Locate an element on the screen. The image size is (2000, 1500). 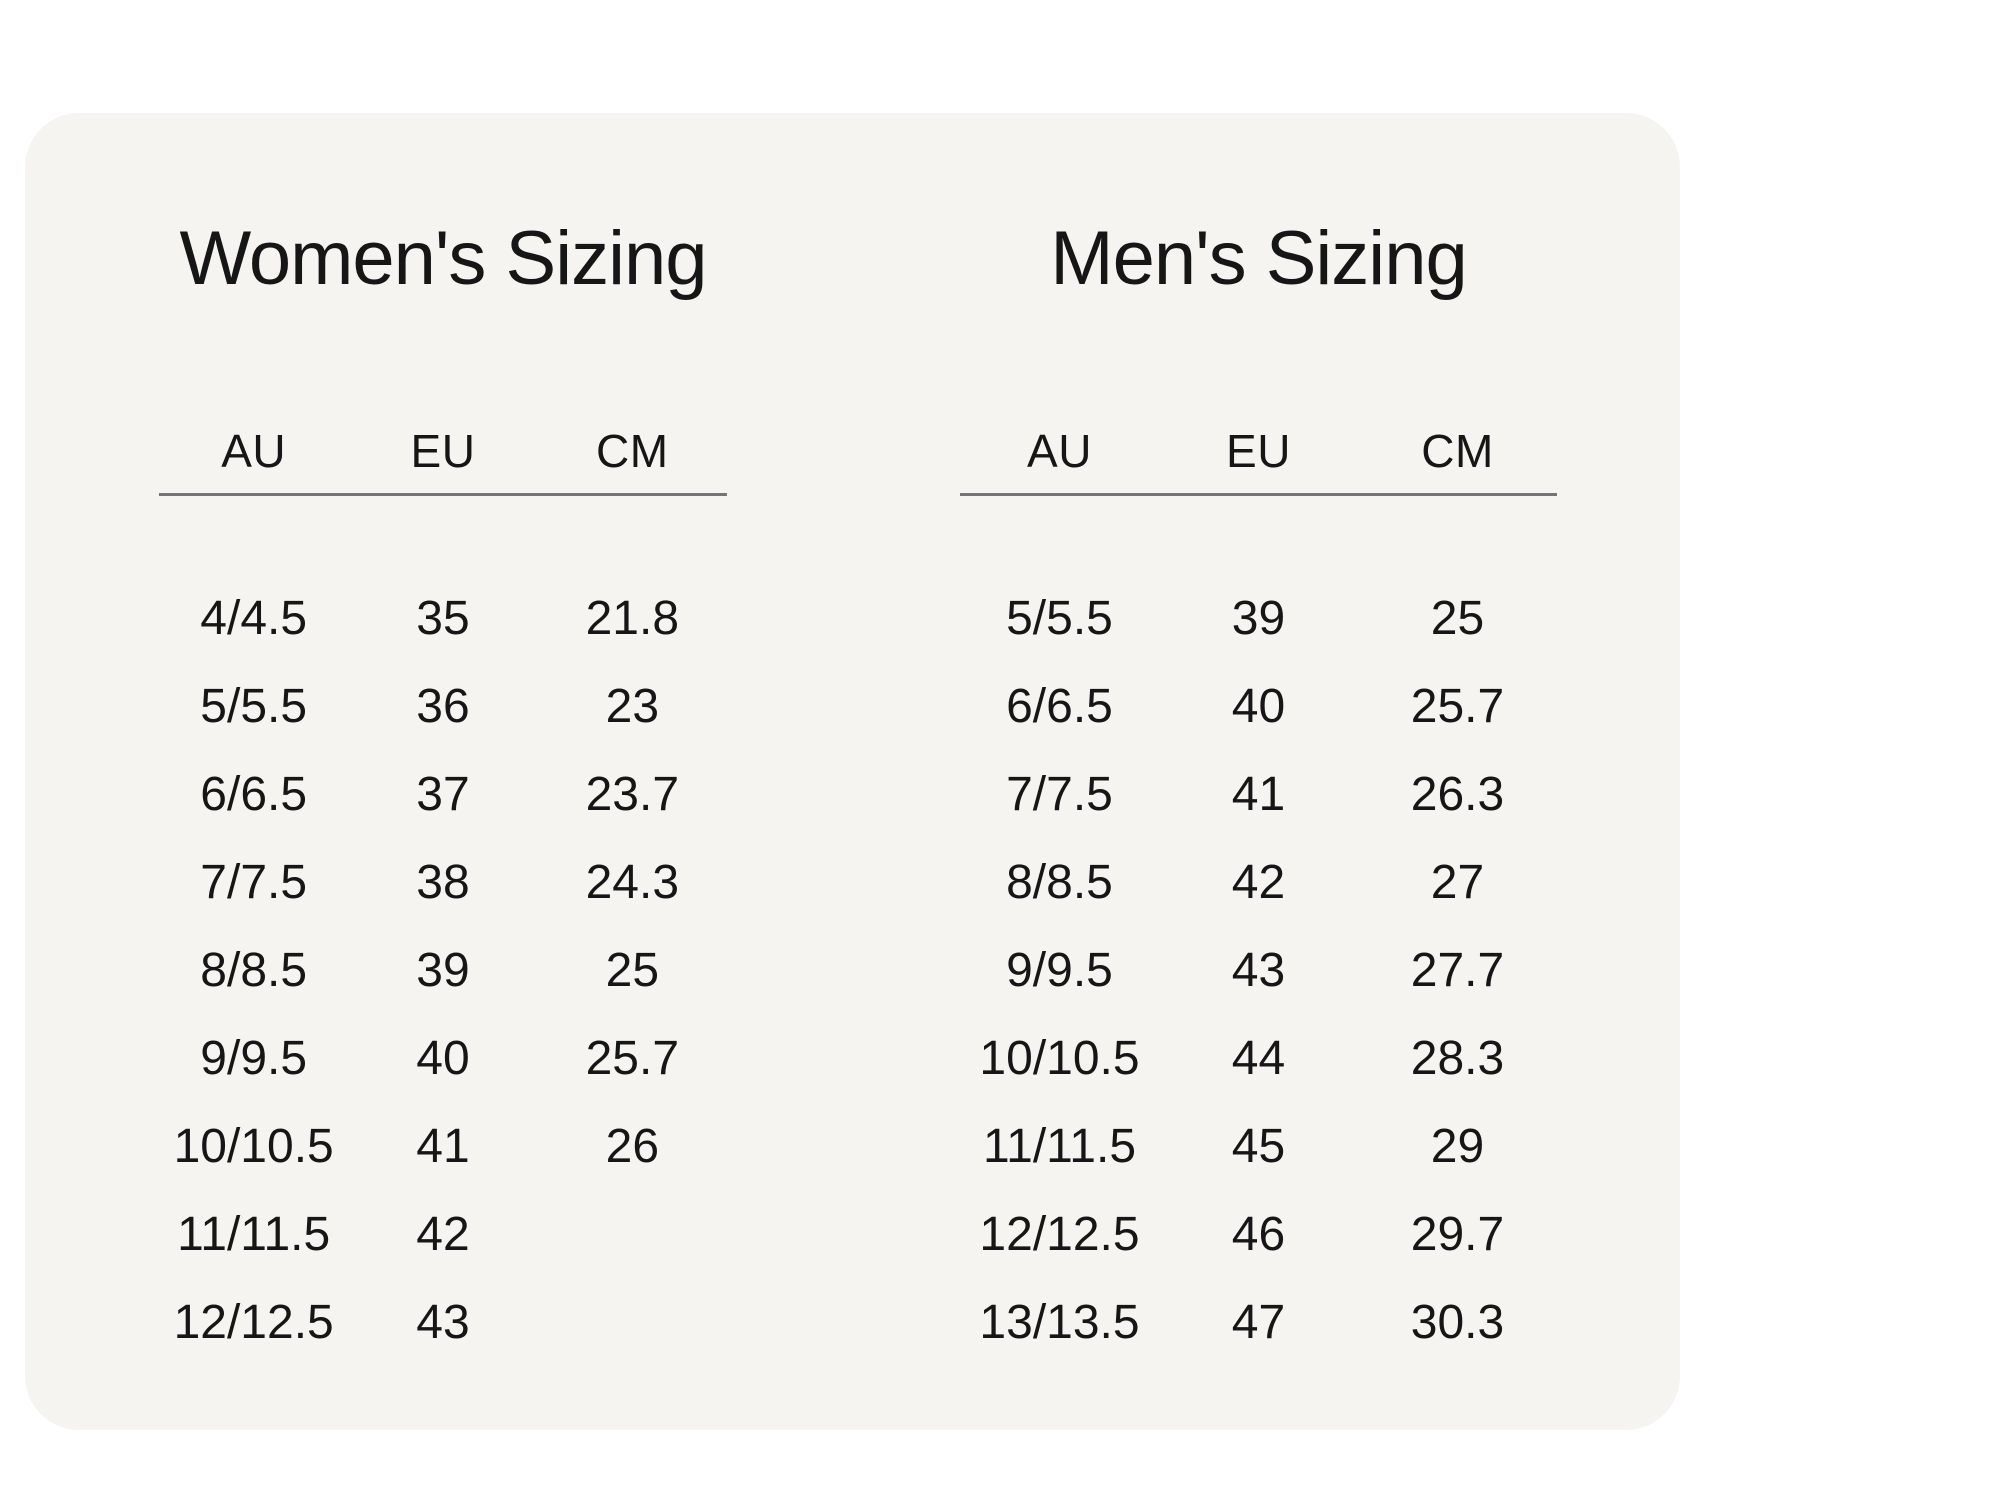
womens-column-headers: AU EU CM is located at coordinates (443, 451).